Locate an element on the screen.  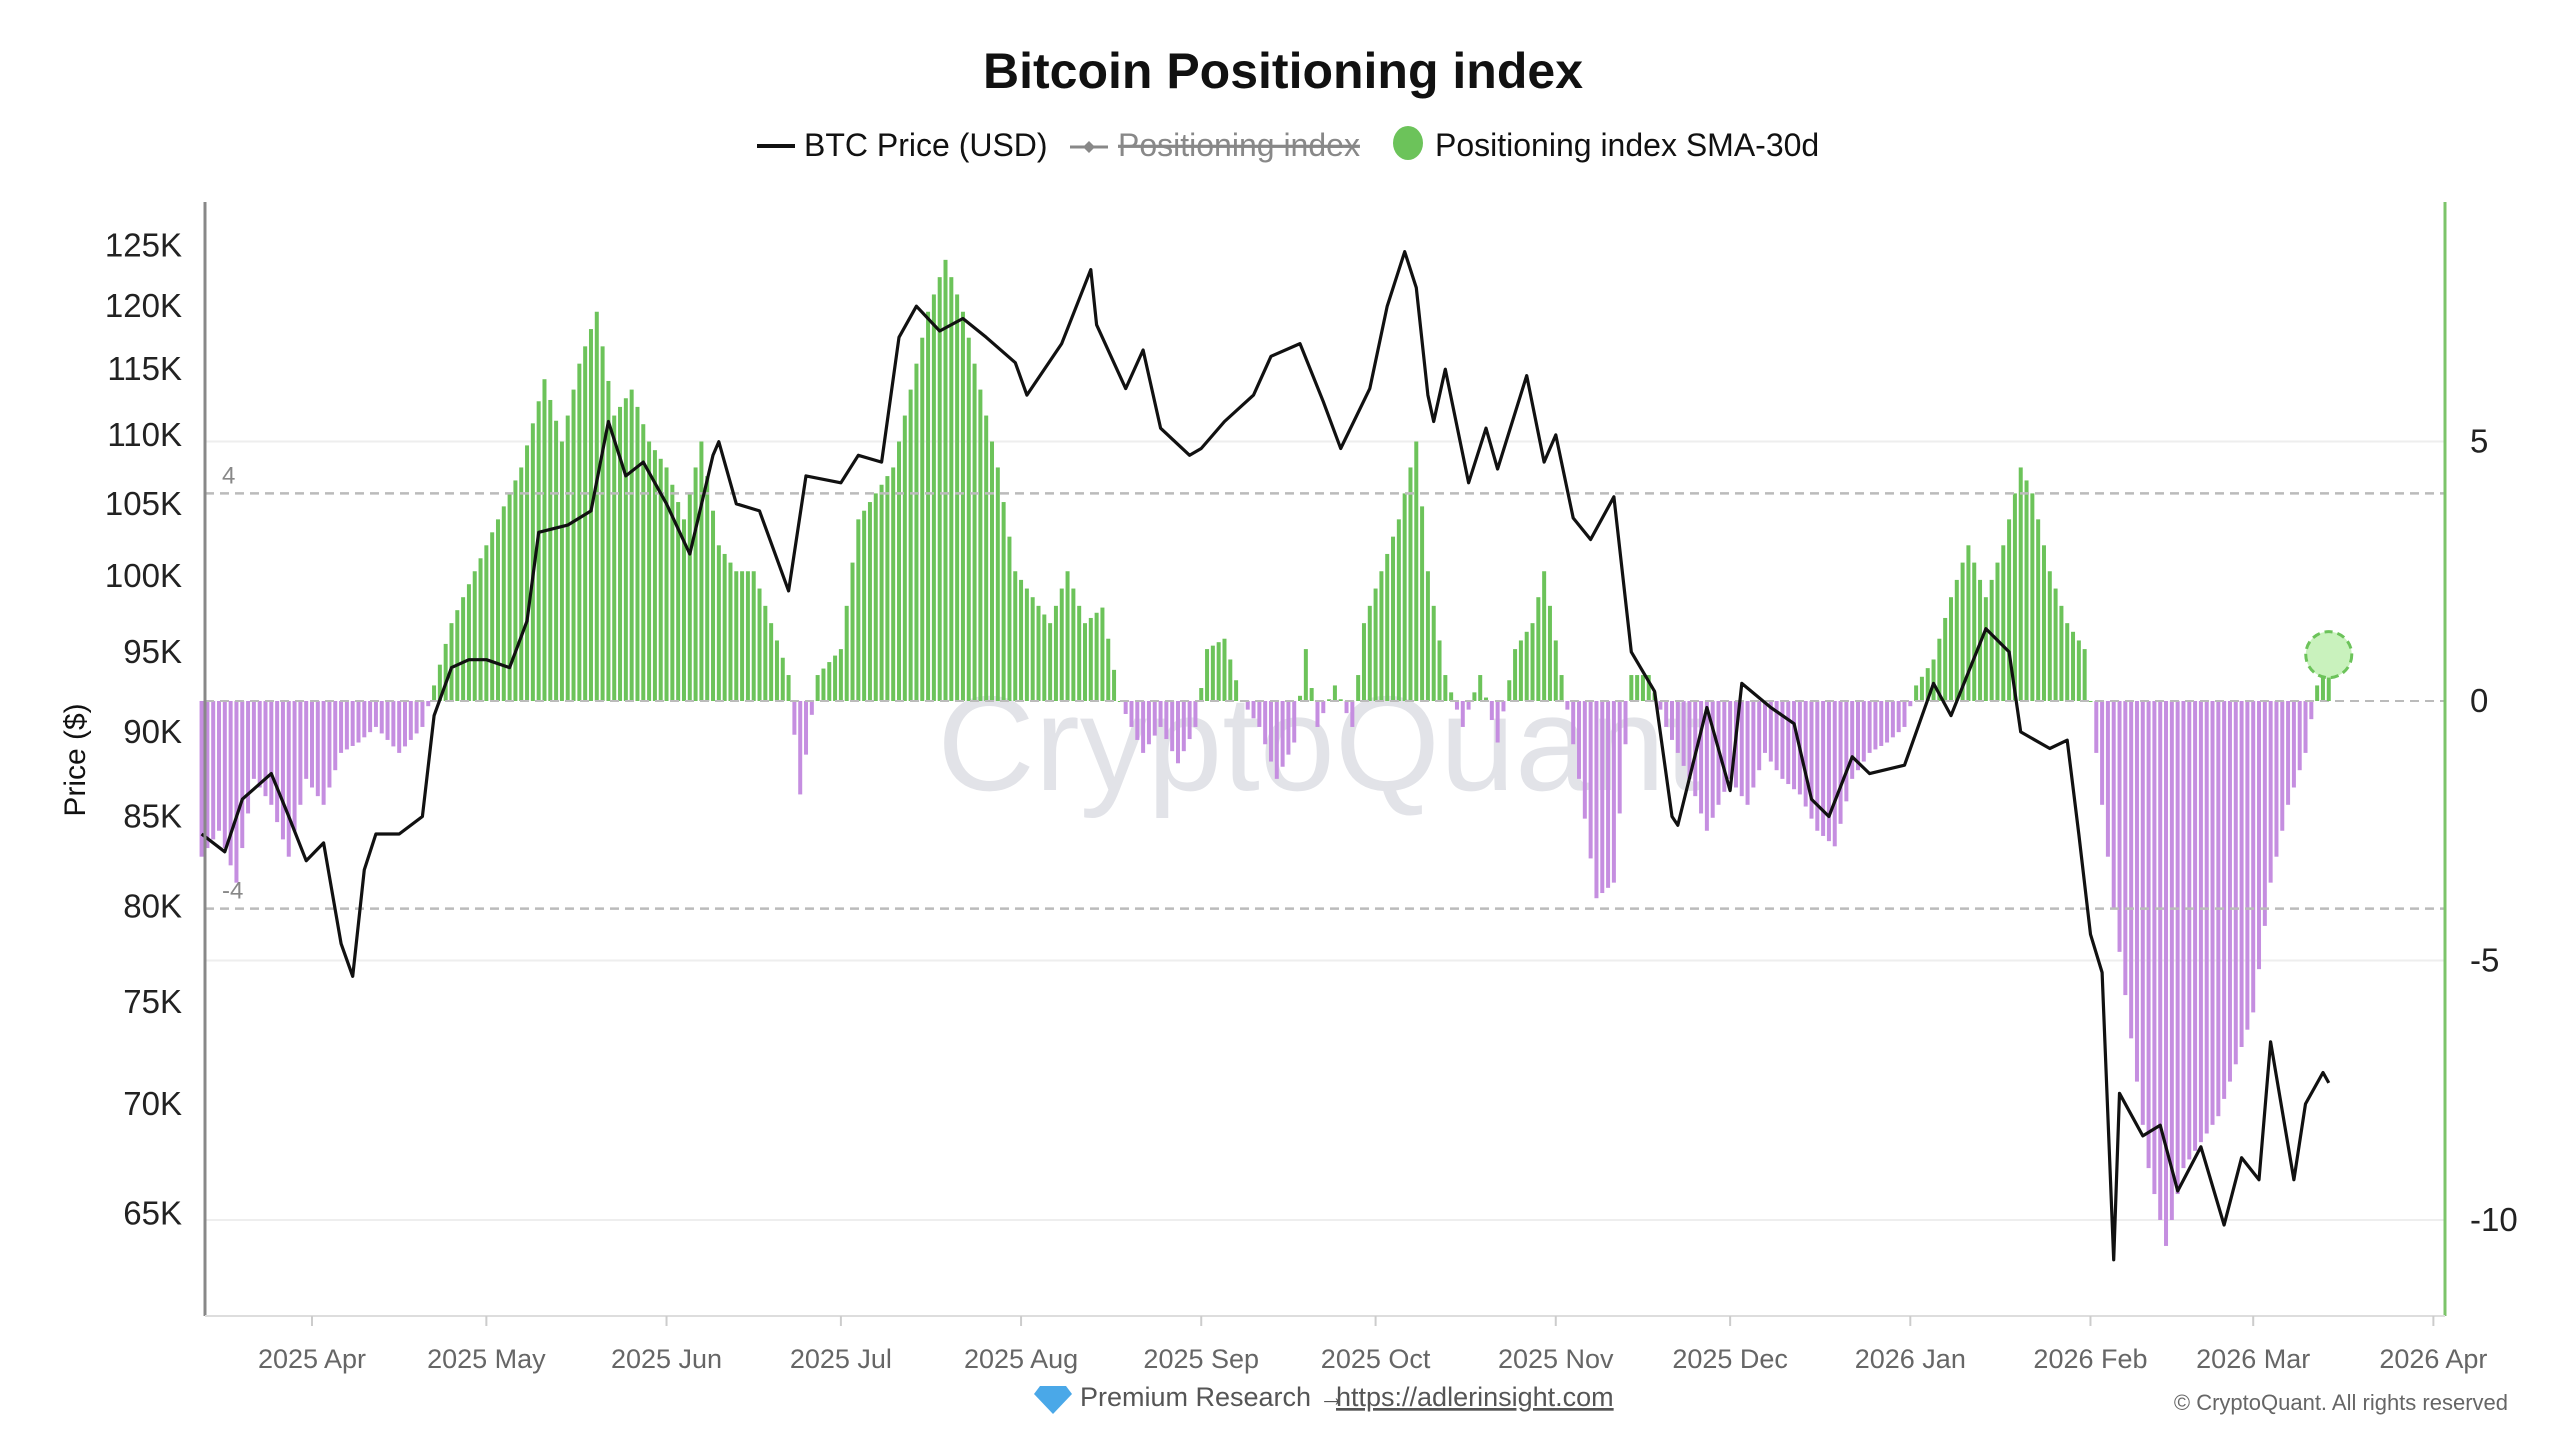
x-tick-label: 2025 Oct is located at coordinates (1376, 1359).